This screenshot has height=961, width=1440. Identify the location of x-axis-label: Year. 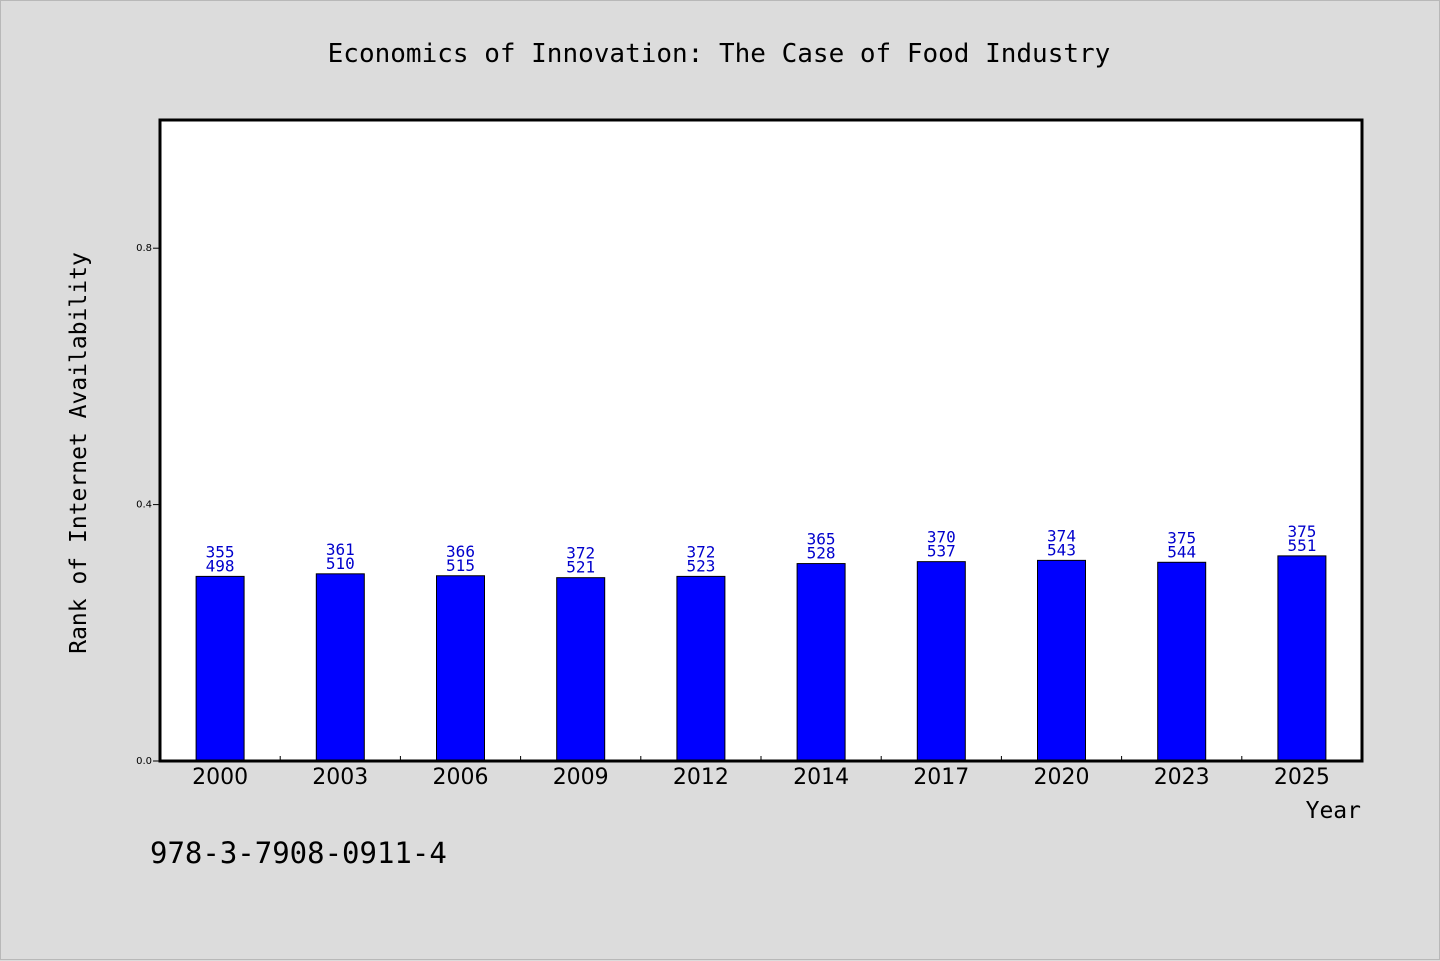
(1333, 811).